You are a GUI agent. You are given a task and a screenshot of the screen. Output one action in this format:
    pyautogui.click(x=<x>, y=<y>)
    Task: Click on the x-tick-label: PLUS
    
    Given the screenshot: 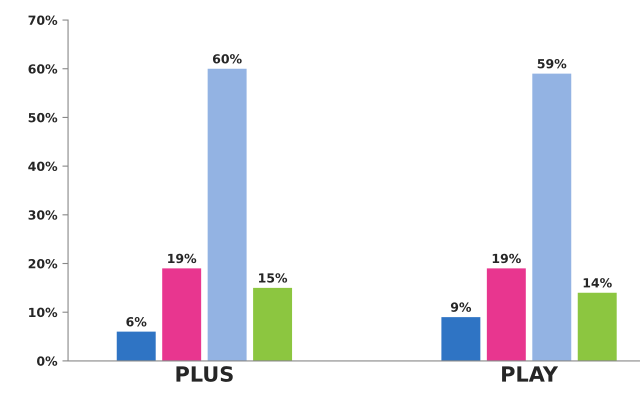 What is the action you would take?
    pyautogui.click(x=204, y=374)
    